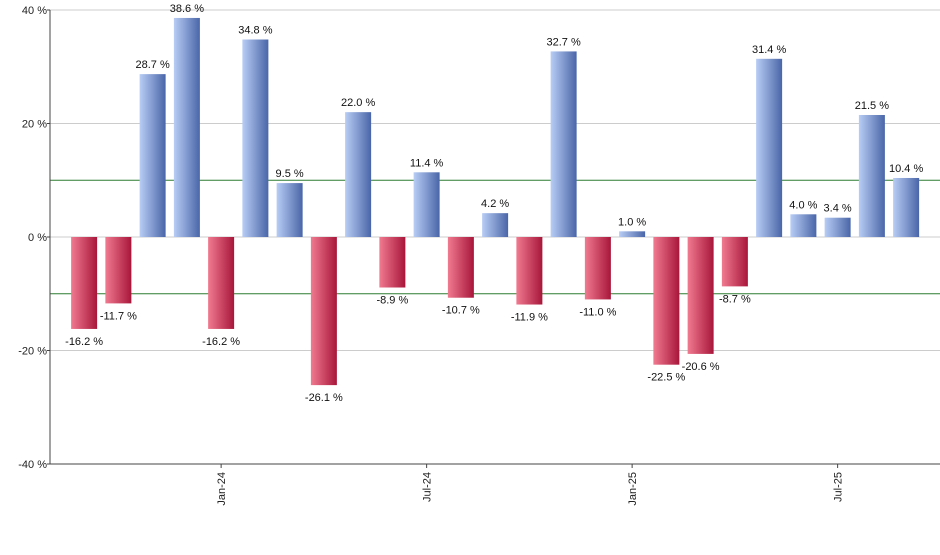 The height and width of the screenshot is (555, 940). Describe the element at coordinates (803, 205) in the screenshot. I see `data-label: 4.0 %` at that location.